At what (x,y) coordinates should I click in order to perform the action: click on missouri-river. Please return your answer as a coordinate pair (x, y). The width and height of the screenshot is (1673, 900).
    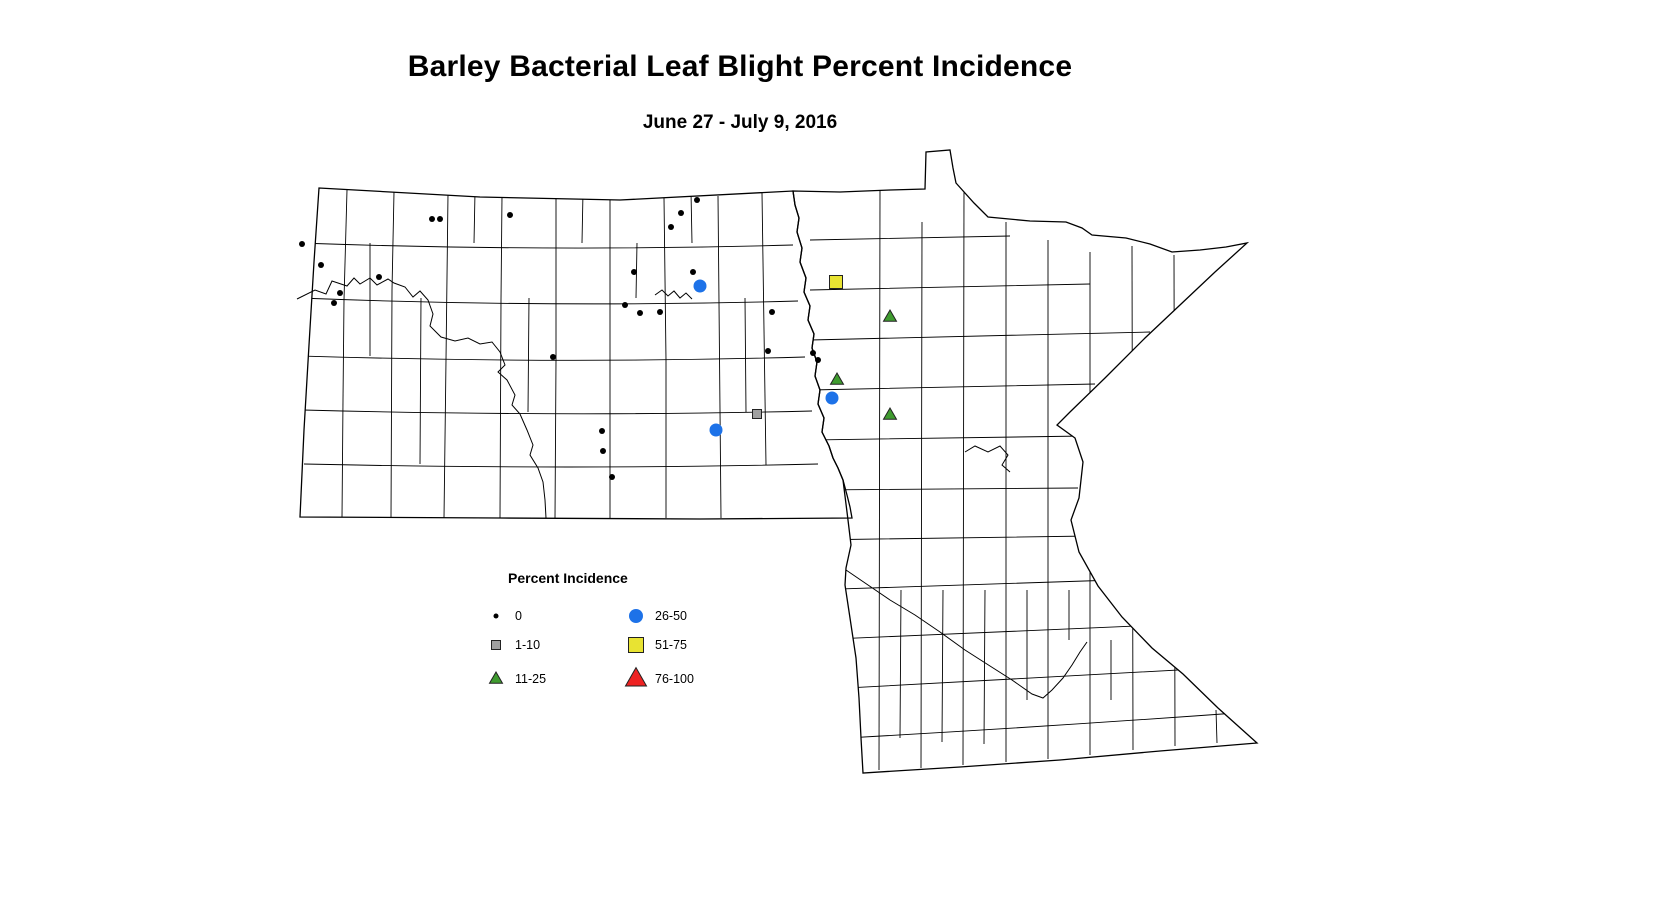
    Looking at the image, I should click on (421, 398).